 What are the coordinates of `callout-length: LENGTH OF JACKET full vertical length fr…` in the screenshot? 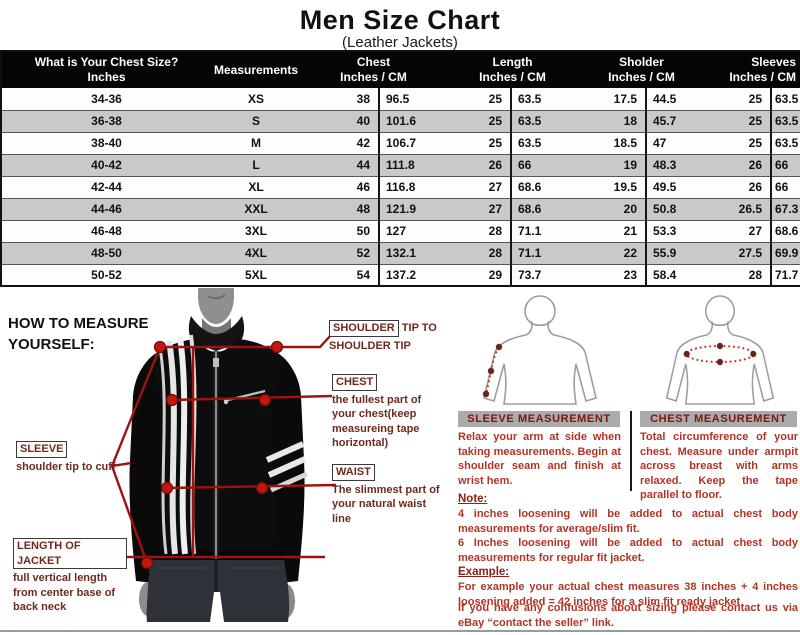 It's located at (70, 576).